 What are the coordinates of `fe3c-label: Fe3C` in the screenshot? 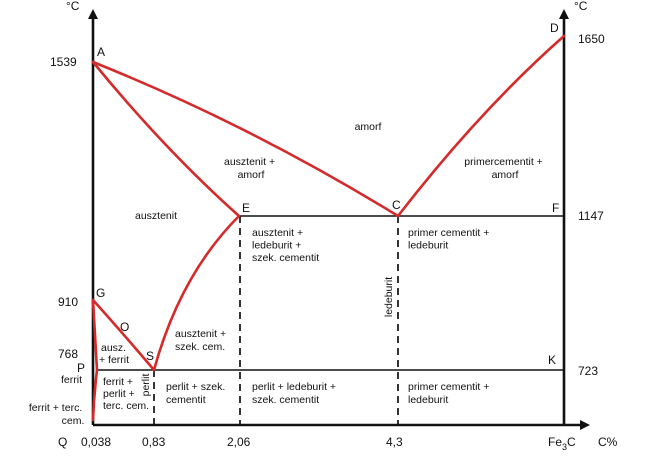 It's located at (562, 443).